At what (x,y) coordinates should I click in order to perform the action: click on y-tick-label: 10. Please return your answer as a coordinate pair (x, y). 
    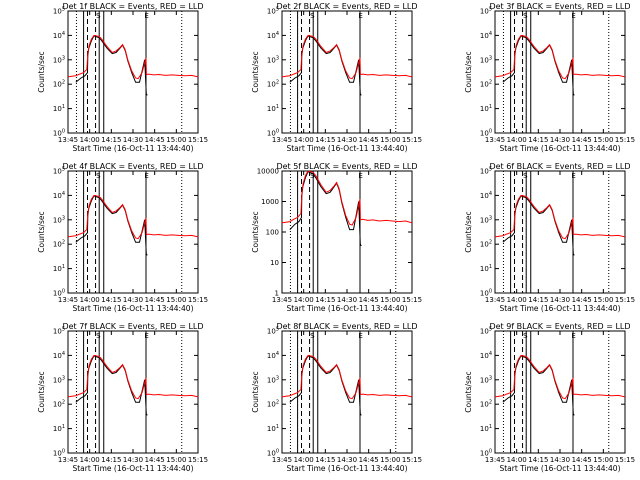
    Looking at the image, I should click on (274, 263).